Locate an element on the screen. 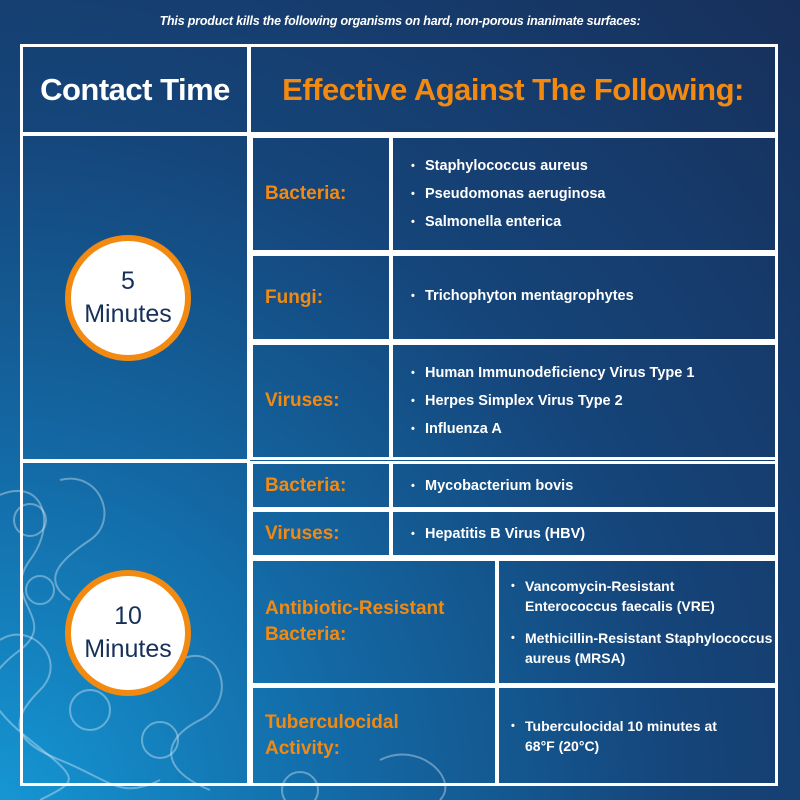 Image resolution: width=800 pixels, height=800 pixels. label-antibiotic-resistant: Antibiotic-Resistant Bacteria: is located at coordinates (374, 622).